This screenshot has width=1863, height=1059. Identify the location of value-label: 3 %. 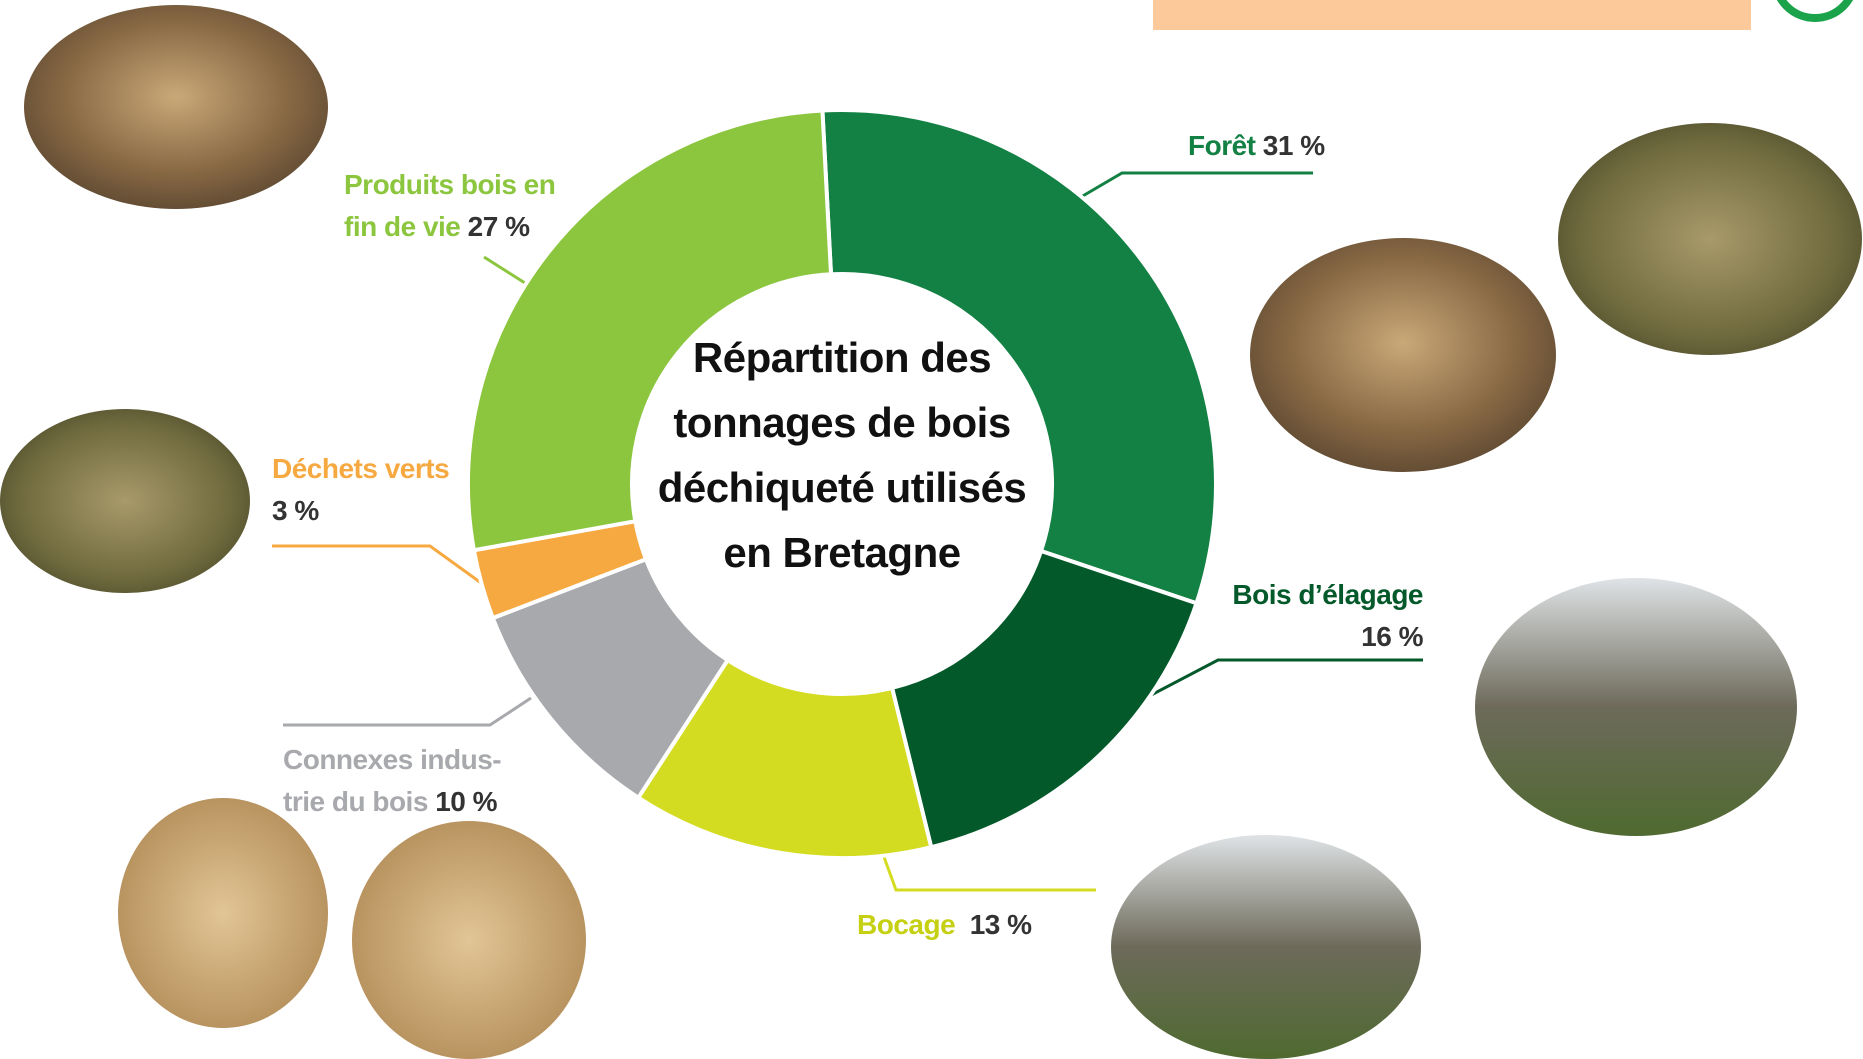
(295, 510).